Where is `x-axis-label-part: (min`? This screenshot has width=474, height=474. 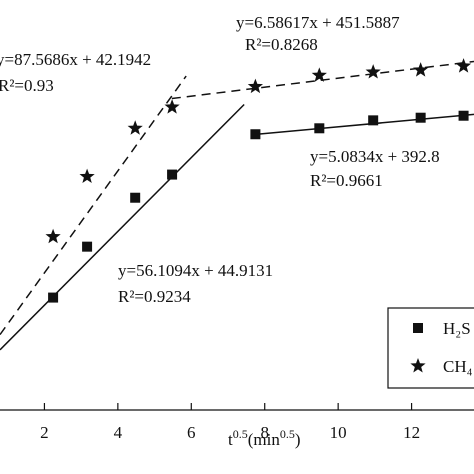 x-axis-label-part: (min is located at coordinates (264, 439).